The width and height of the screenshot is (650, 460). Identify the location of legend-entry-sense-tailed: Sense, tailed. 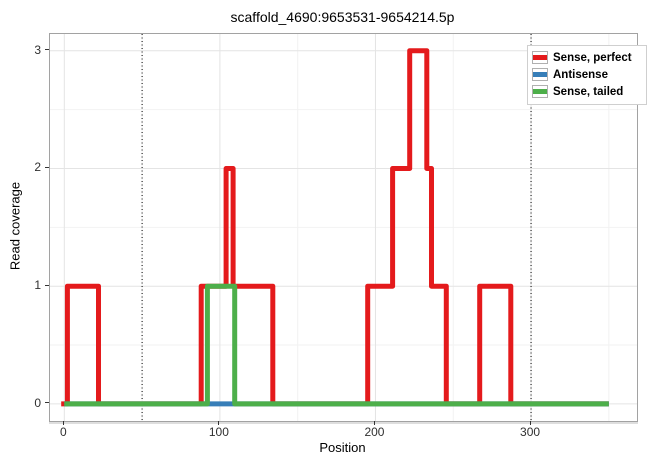
(587, 91).